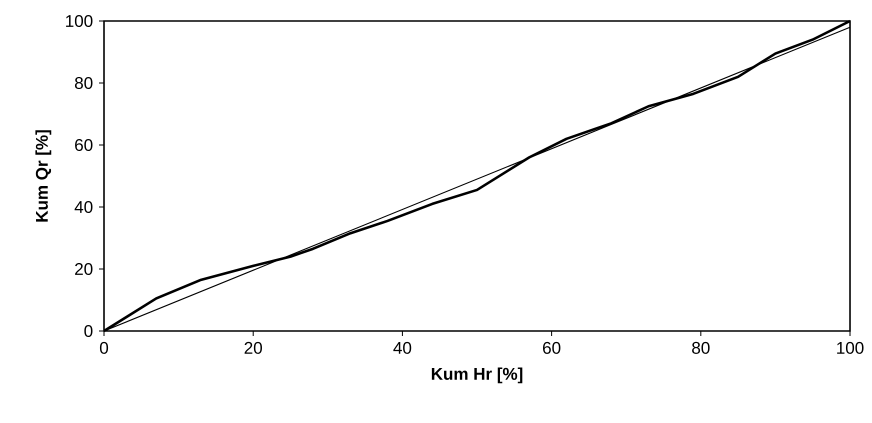 The image size is (872, 423). I want to click on x-tick-label: 40, so click(402, 348).